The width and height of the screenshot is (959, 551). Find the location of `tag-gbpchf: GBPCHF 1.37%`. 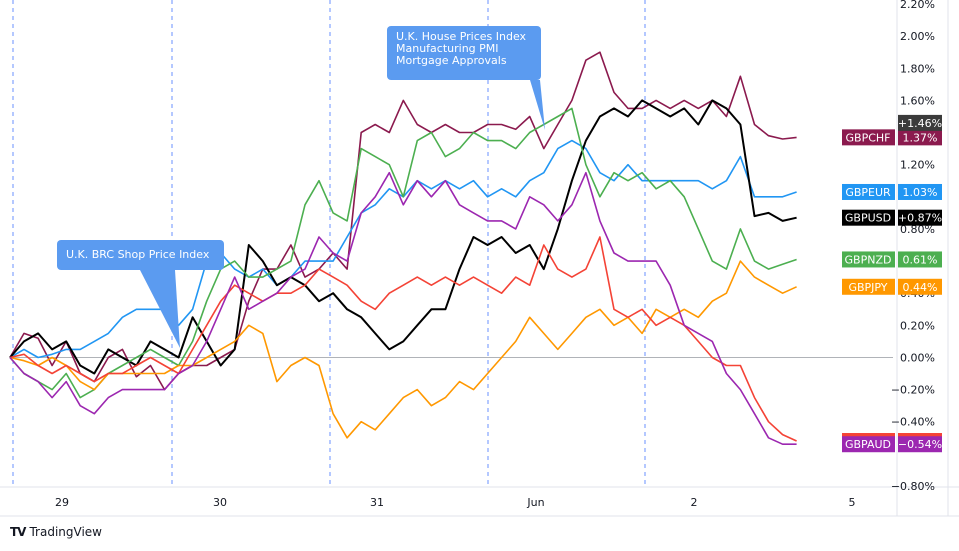

tag-gbpchf: GBPCHF 1.37% is located at coordinates (892, 137).